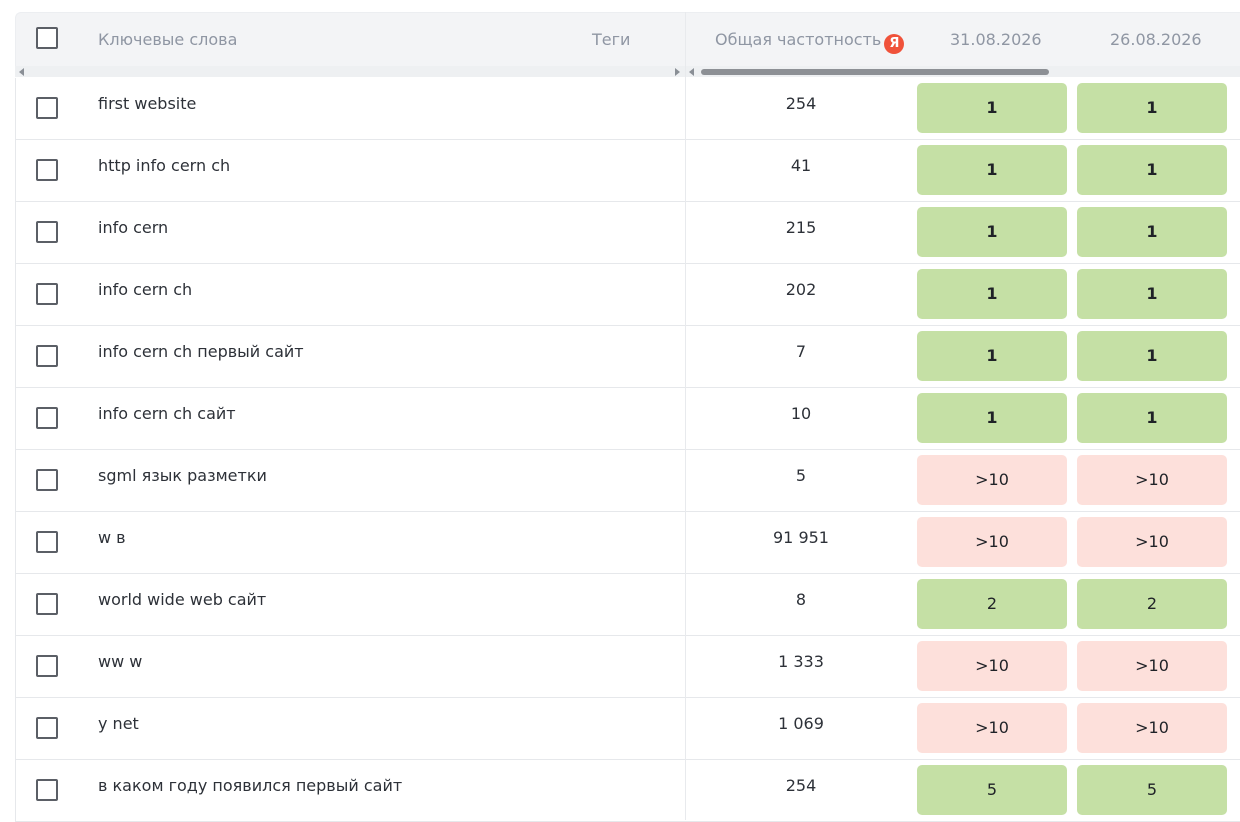  What do you see at coordinates (182, 599) in the screenshot?
I see `keyword-cell: world wide web сайт` at bounding box center [182, 599].